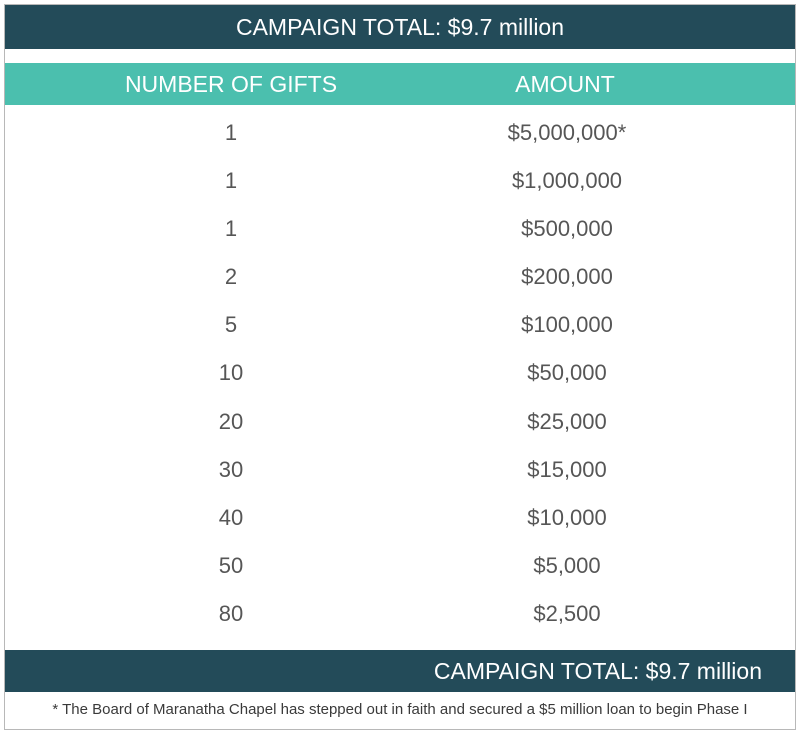  I want to click on amount-cell: $5,000,000*, so click(567, 132).